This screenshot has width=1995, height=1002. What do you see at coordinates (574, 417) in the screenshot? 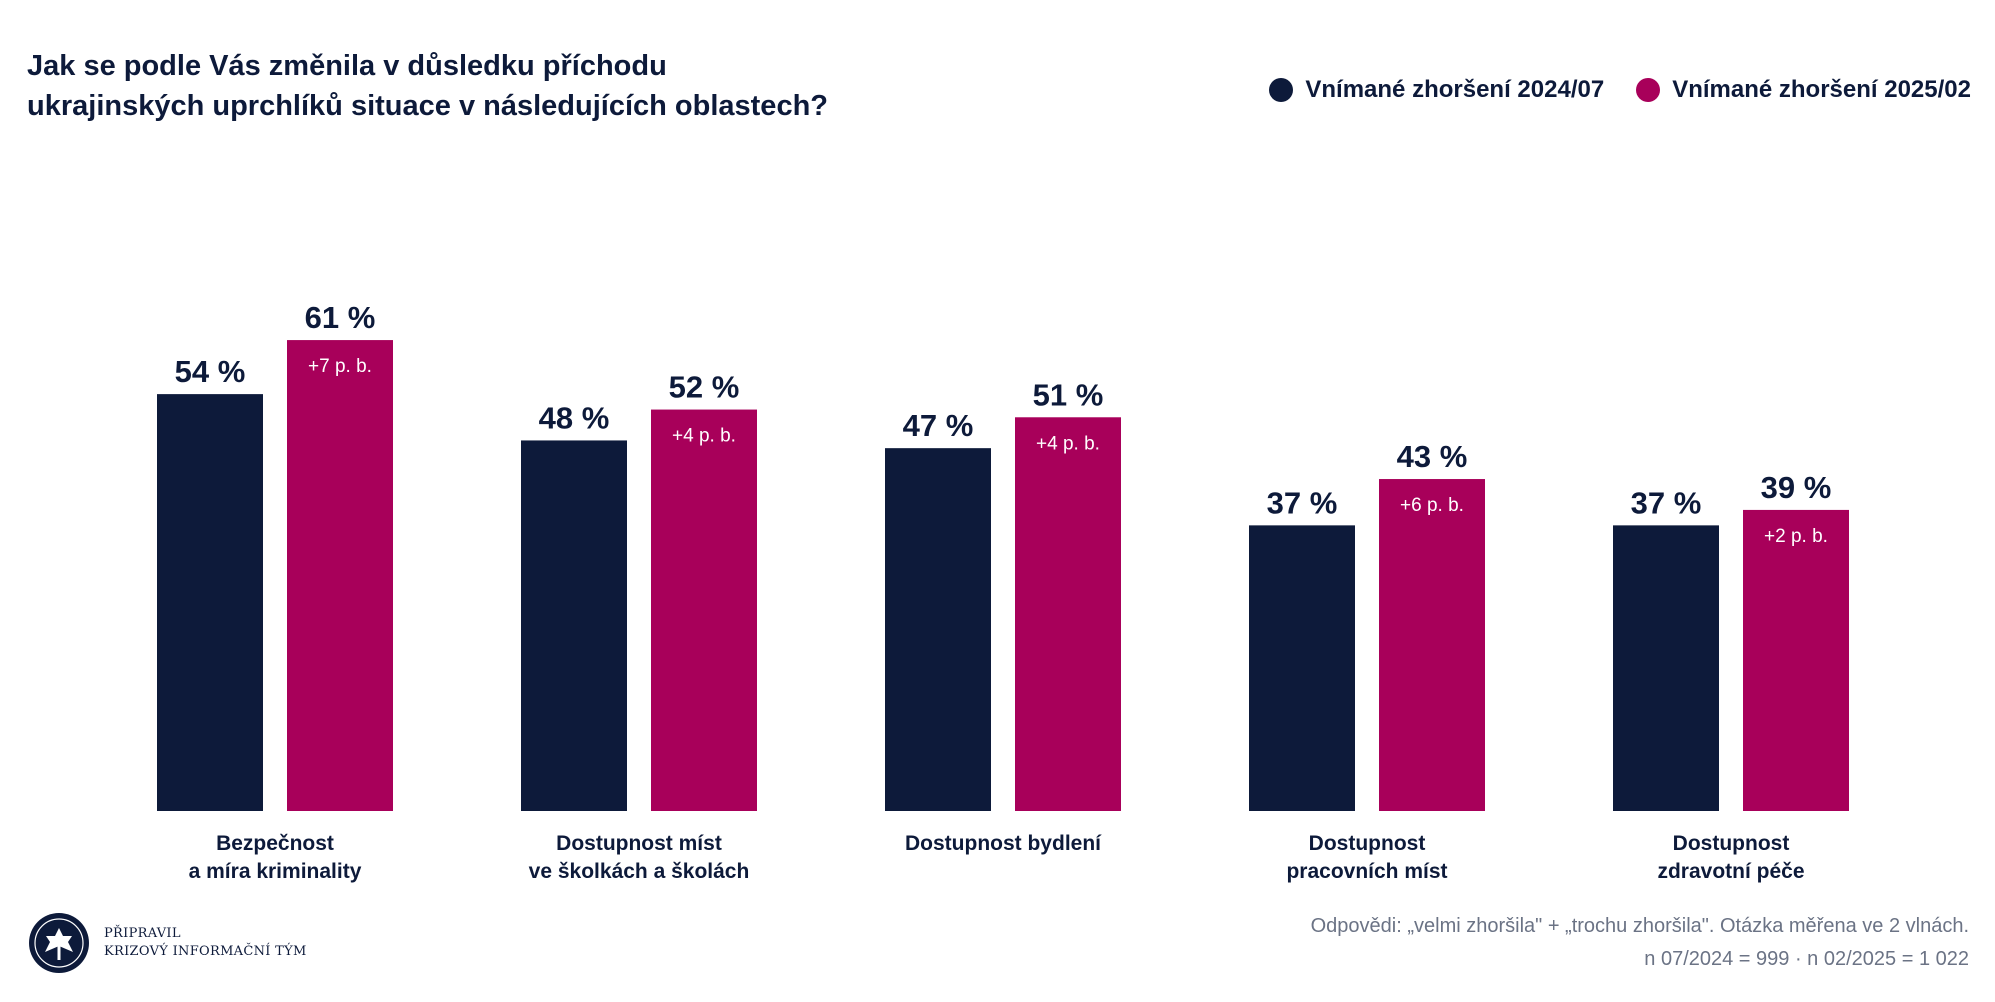
I see `value-label-2024-1: 48 %` at bounding box center [574, 417].